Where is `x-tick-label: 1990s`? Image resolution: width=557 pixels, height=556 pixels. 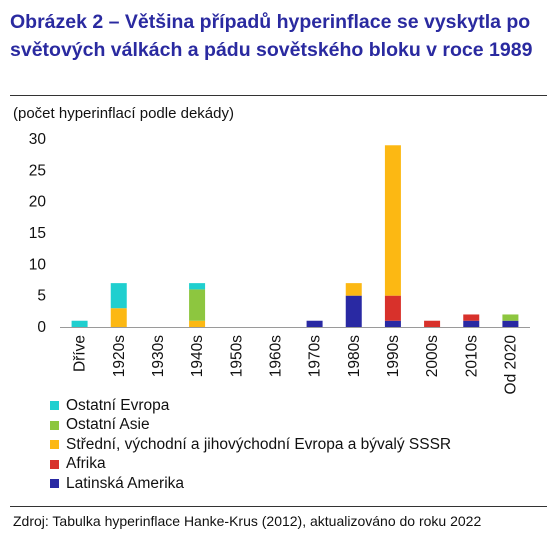
x-tick-label: 1990s is located at coordinates (393, 356).